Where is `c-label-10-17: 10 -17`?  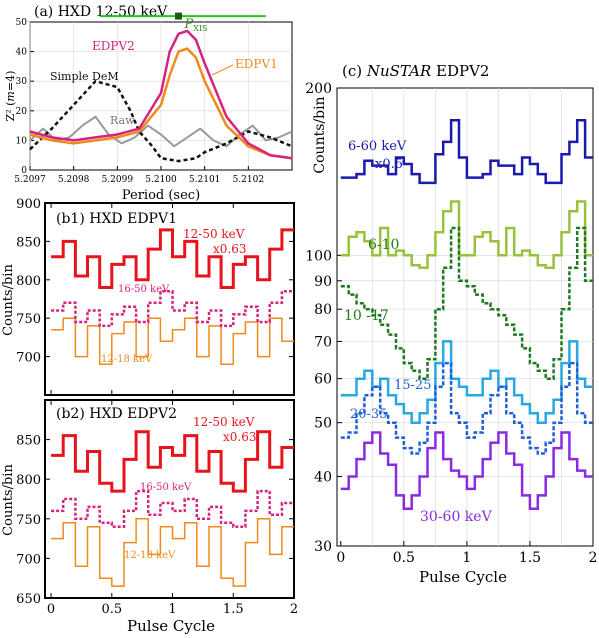
c-label-10-17: 10 -17 is located at coordinates (366, 316).